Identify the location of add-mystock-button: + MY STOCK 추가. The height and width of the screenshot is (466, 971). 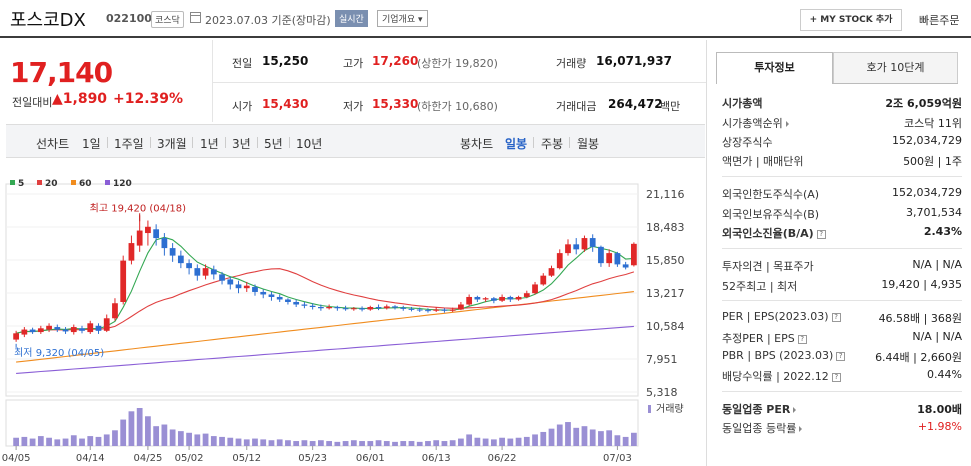
(851, 20).